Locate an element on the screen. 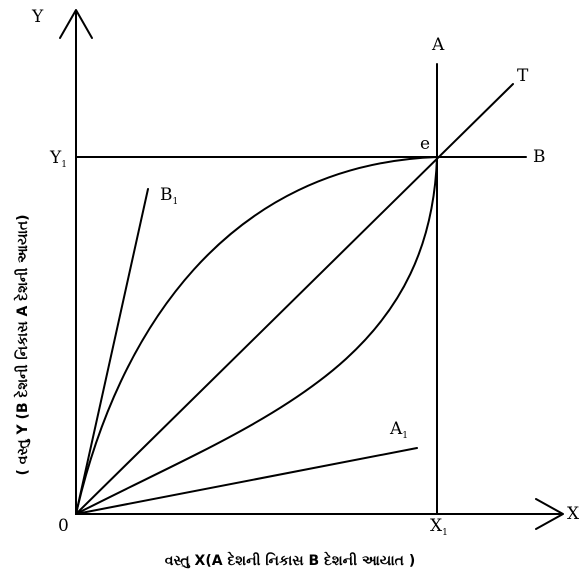 The height and width of the screenshot is (578, 581). ray-b1-label: B1 is located at coordinates (169, 196).